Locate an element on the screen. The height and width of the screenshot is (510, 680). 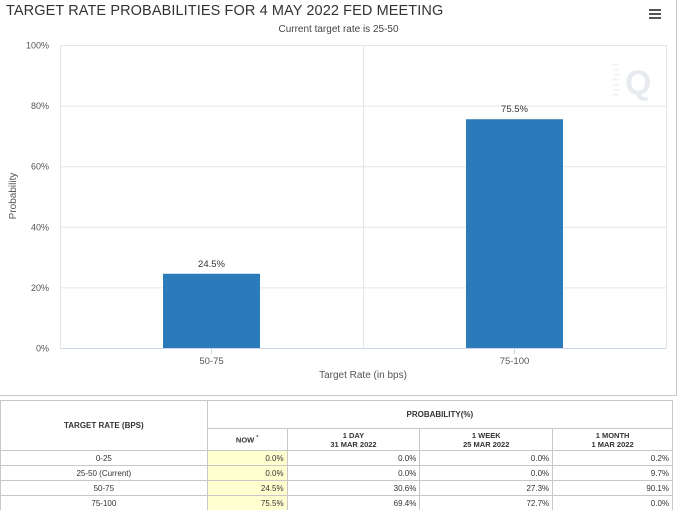
row-1month: 0.2% is located at coordinates (612, 458).